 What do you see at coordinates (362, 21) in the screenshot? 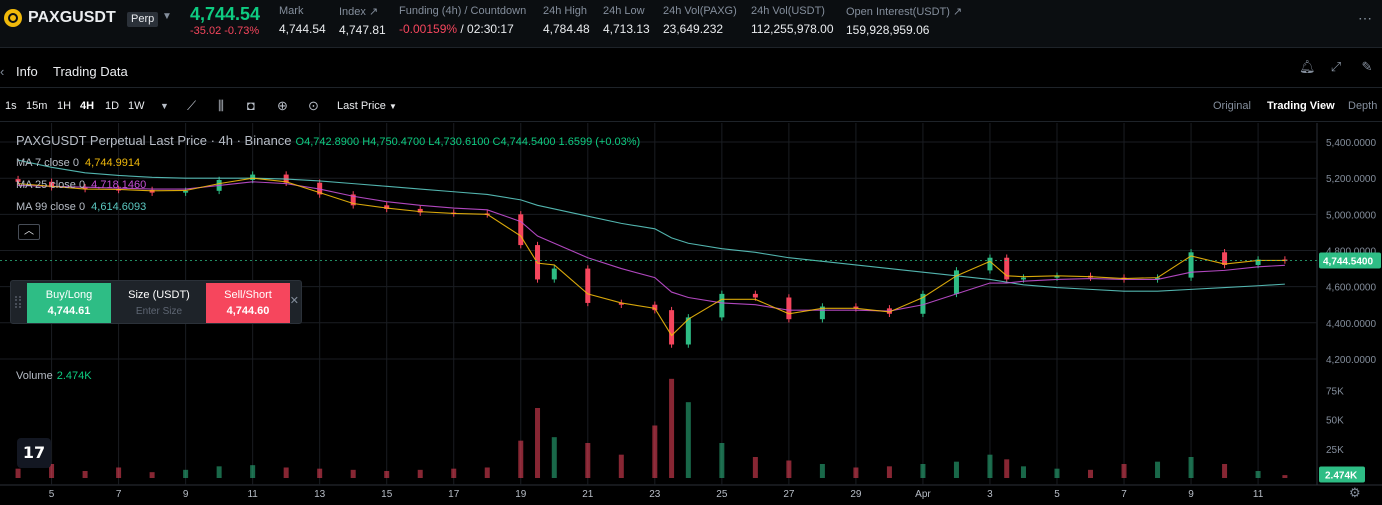
I see `stat-index: Index ↗ 4,747.81` at bounding box center [362, 21].